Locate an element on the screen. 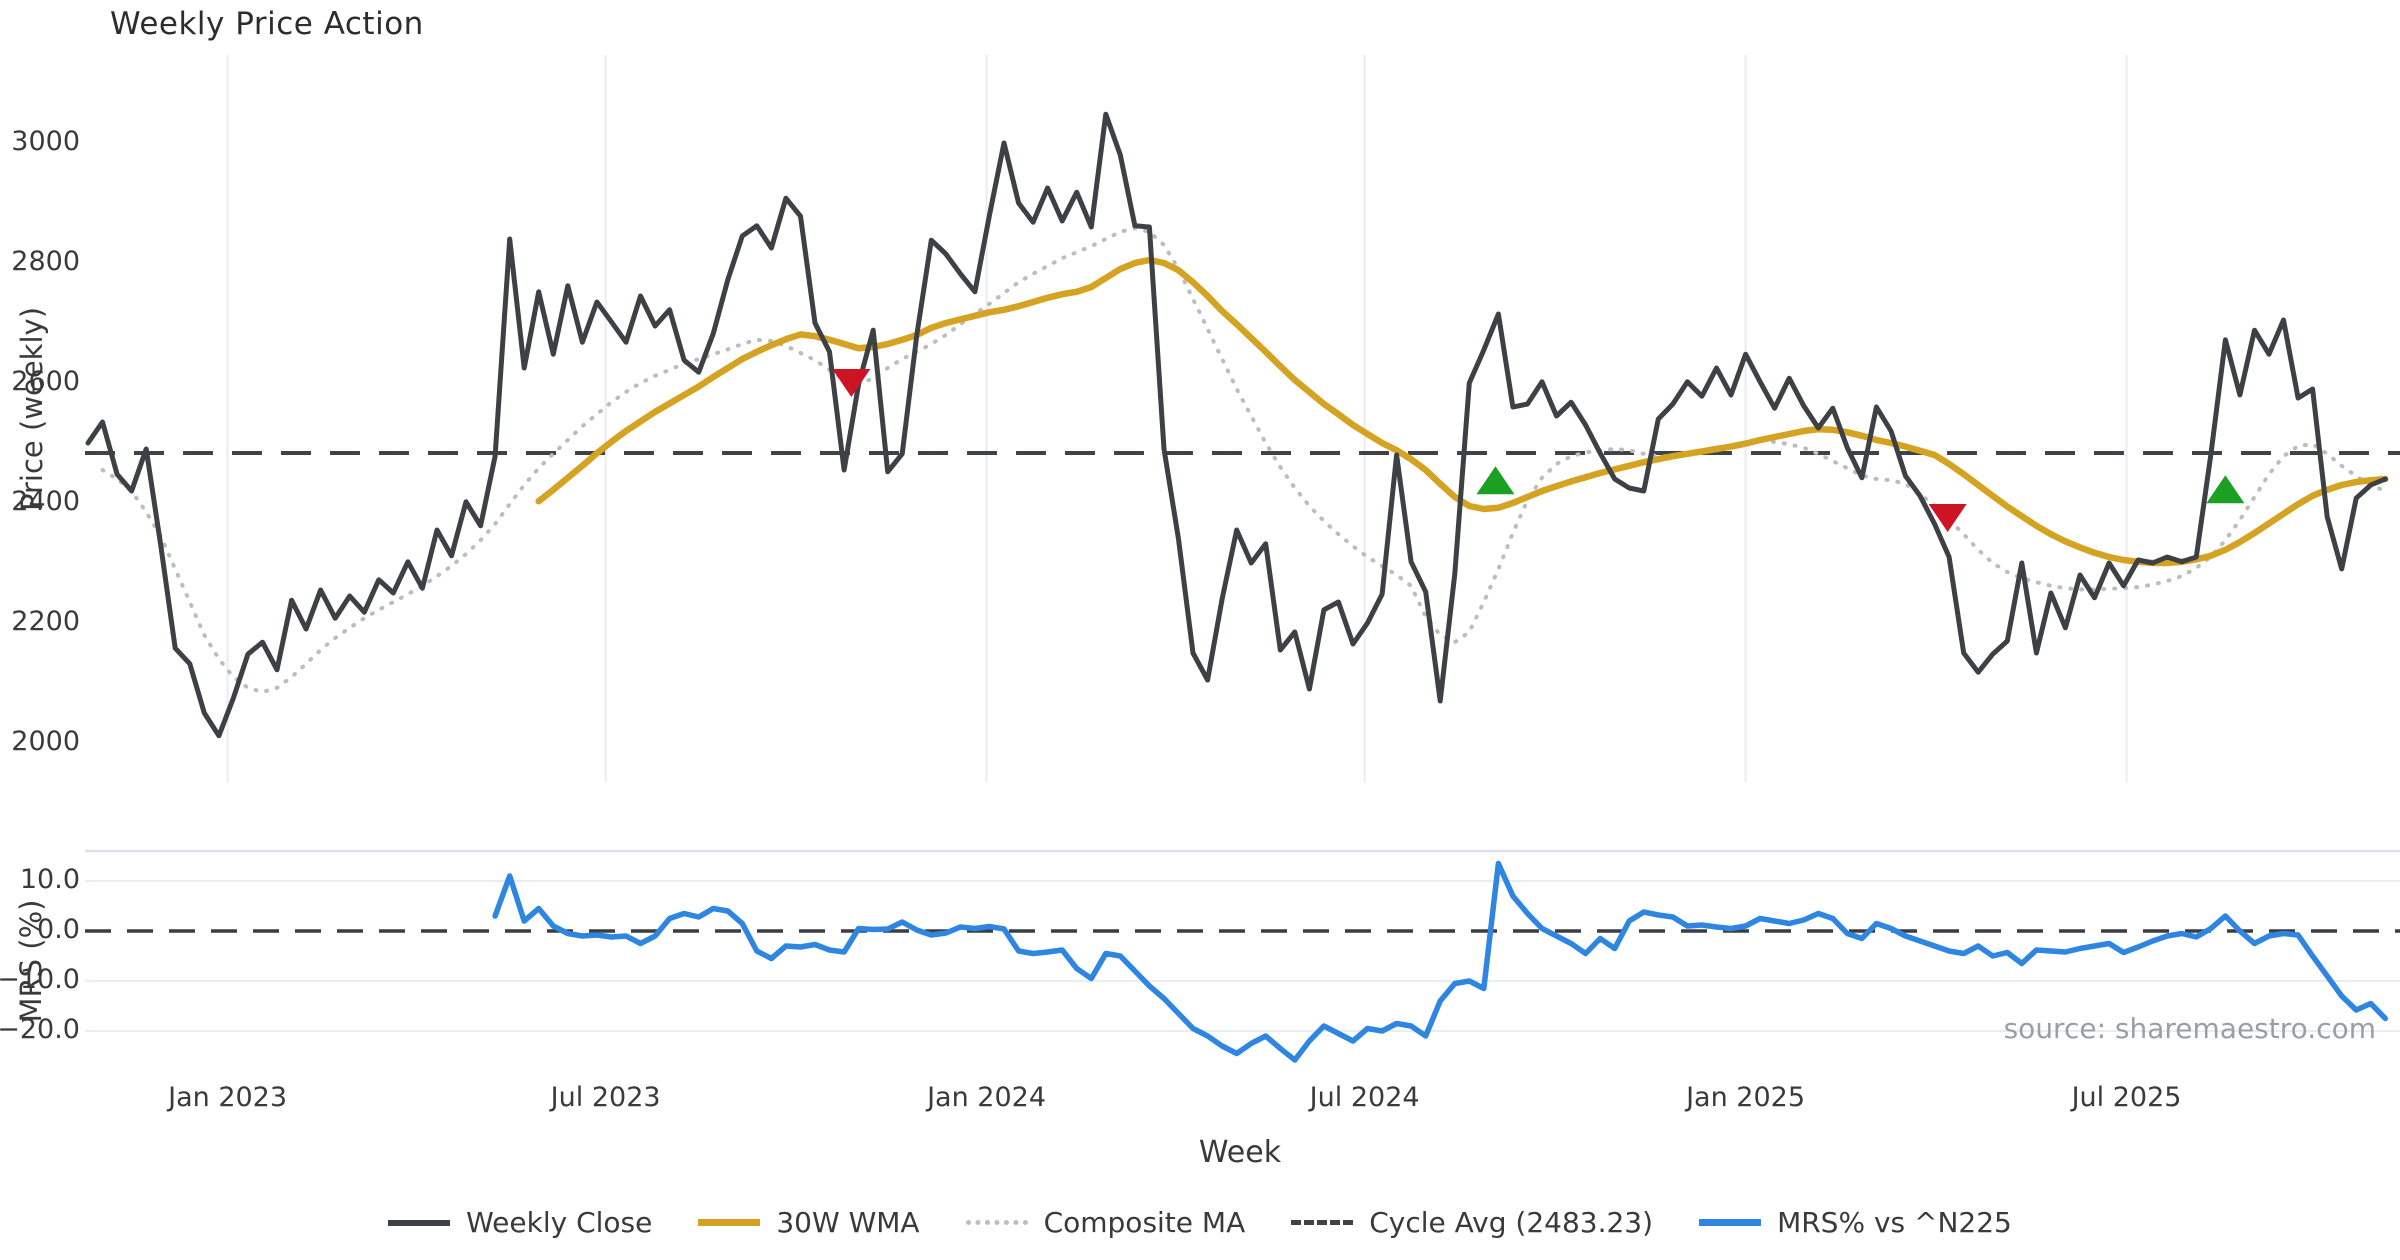  legend-label: Composite MA is located at coordinates (1144, 1222).